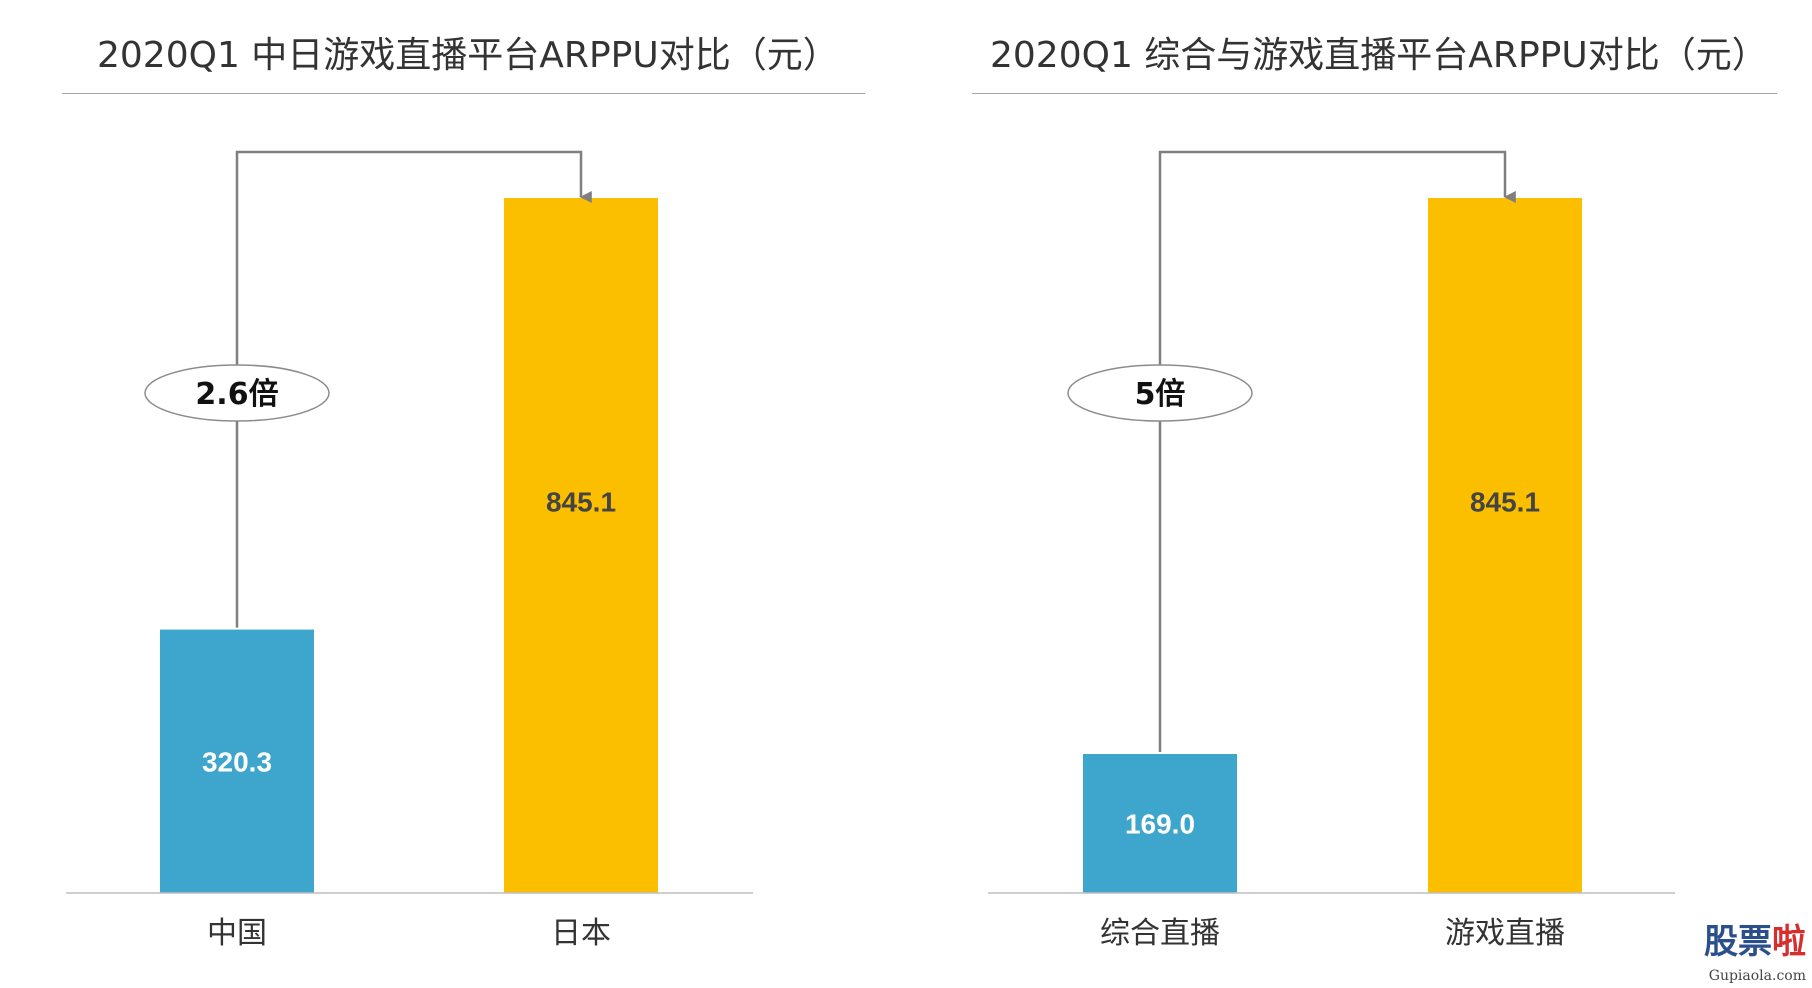  Describe the element at coordinates (237, 933) in the screenshot. I see `category-label-0: 中国` at that location.